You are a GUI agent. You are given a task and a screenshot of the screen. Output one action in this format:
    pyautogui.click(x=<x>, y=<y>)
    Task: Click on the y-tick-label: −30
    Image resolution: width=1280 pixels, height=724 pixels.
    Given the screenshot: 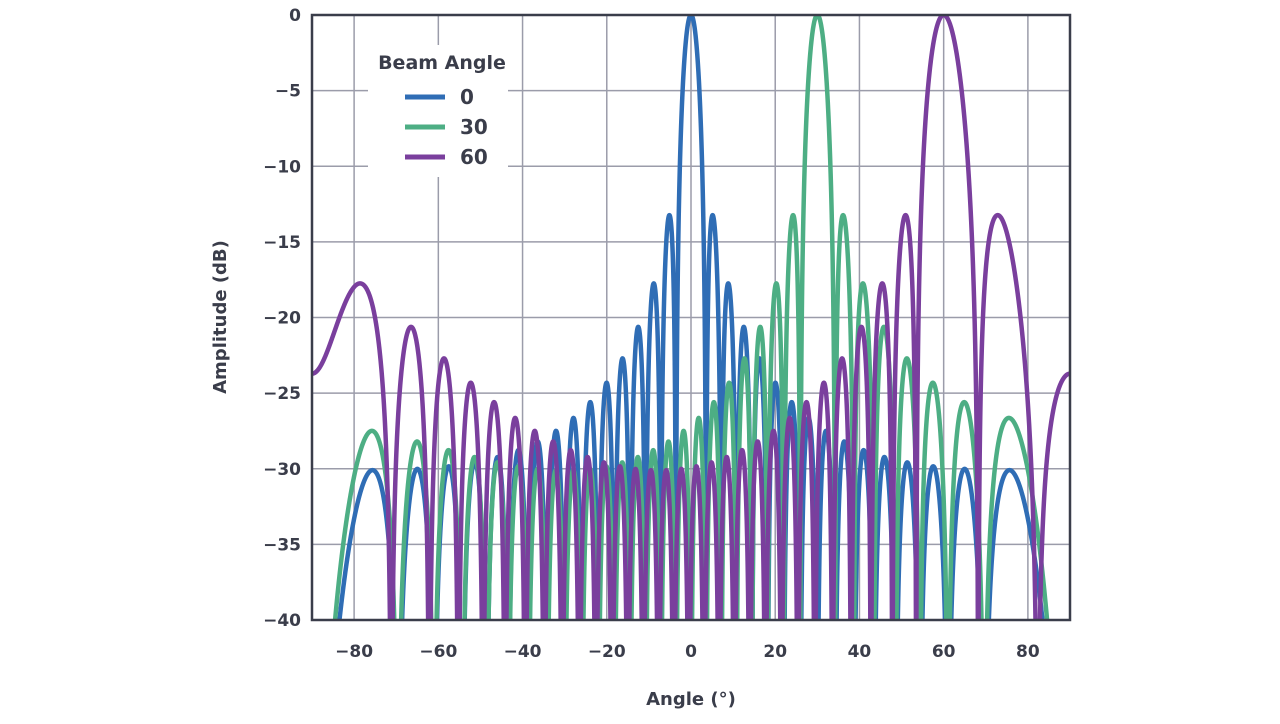 What is the action you would take?
    pyautogui.click(x=282, y=470)
    